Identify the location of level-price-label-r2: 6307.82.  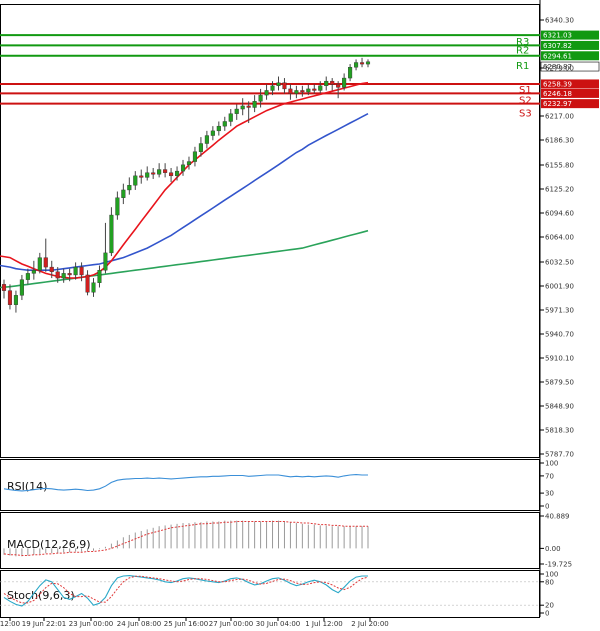
(557, 46).